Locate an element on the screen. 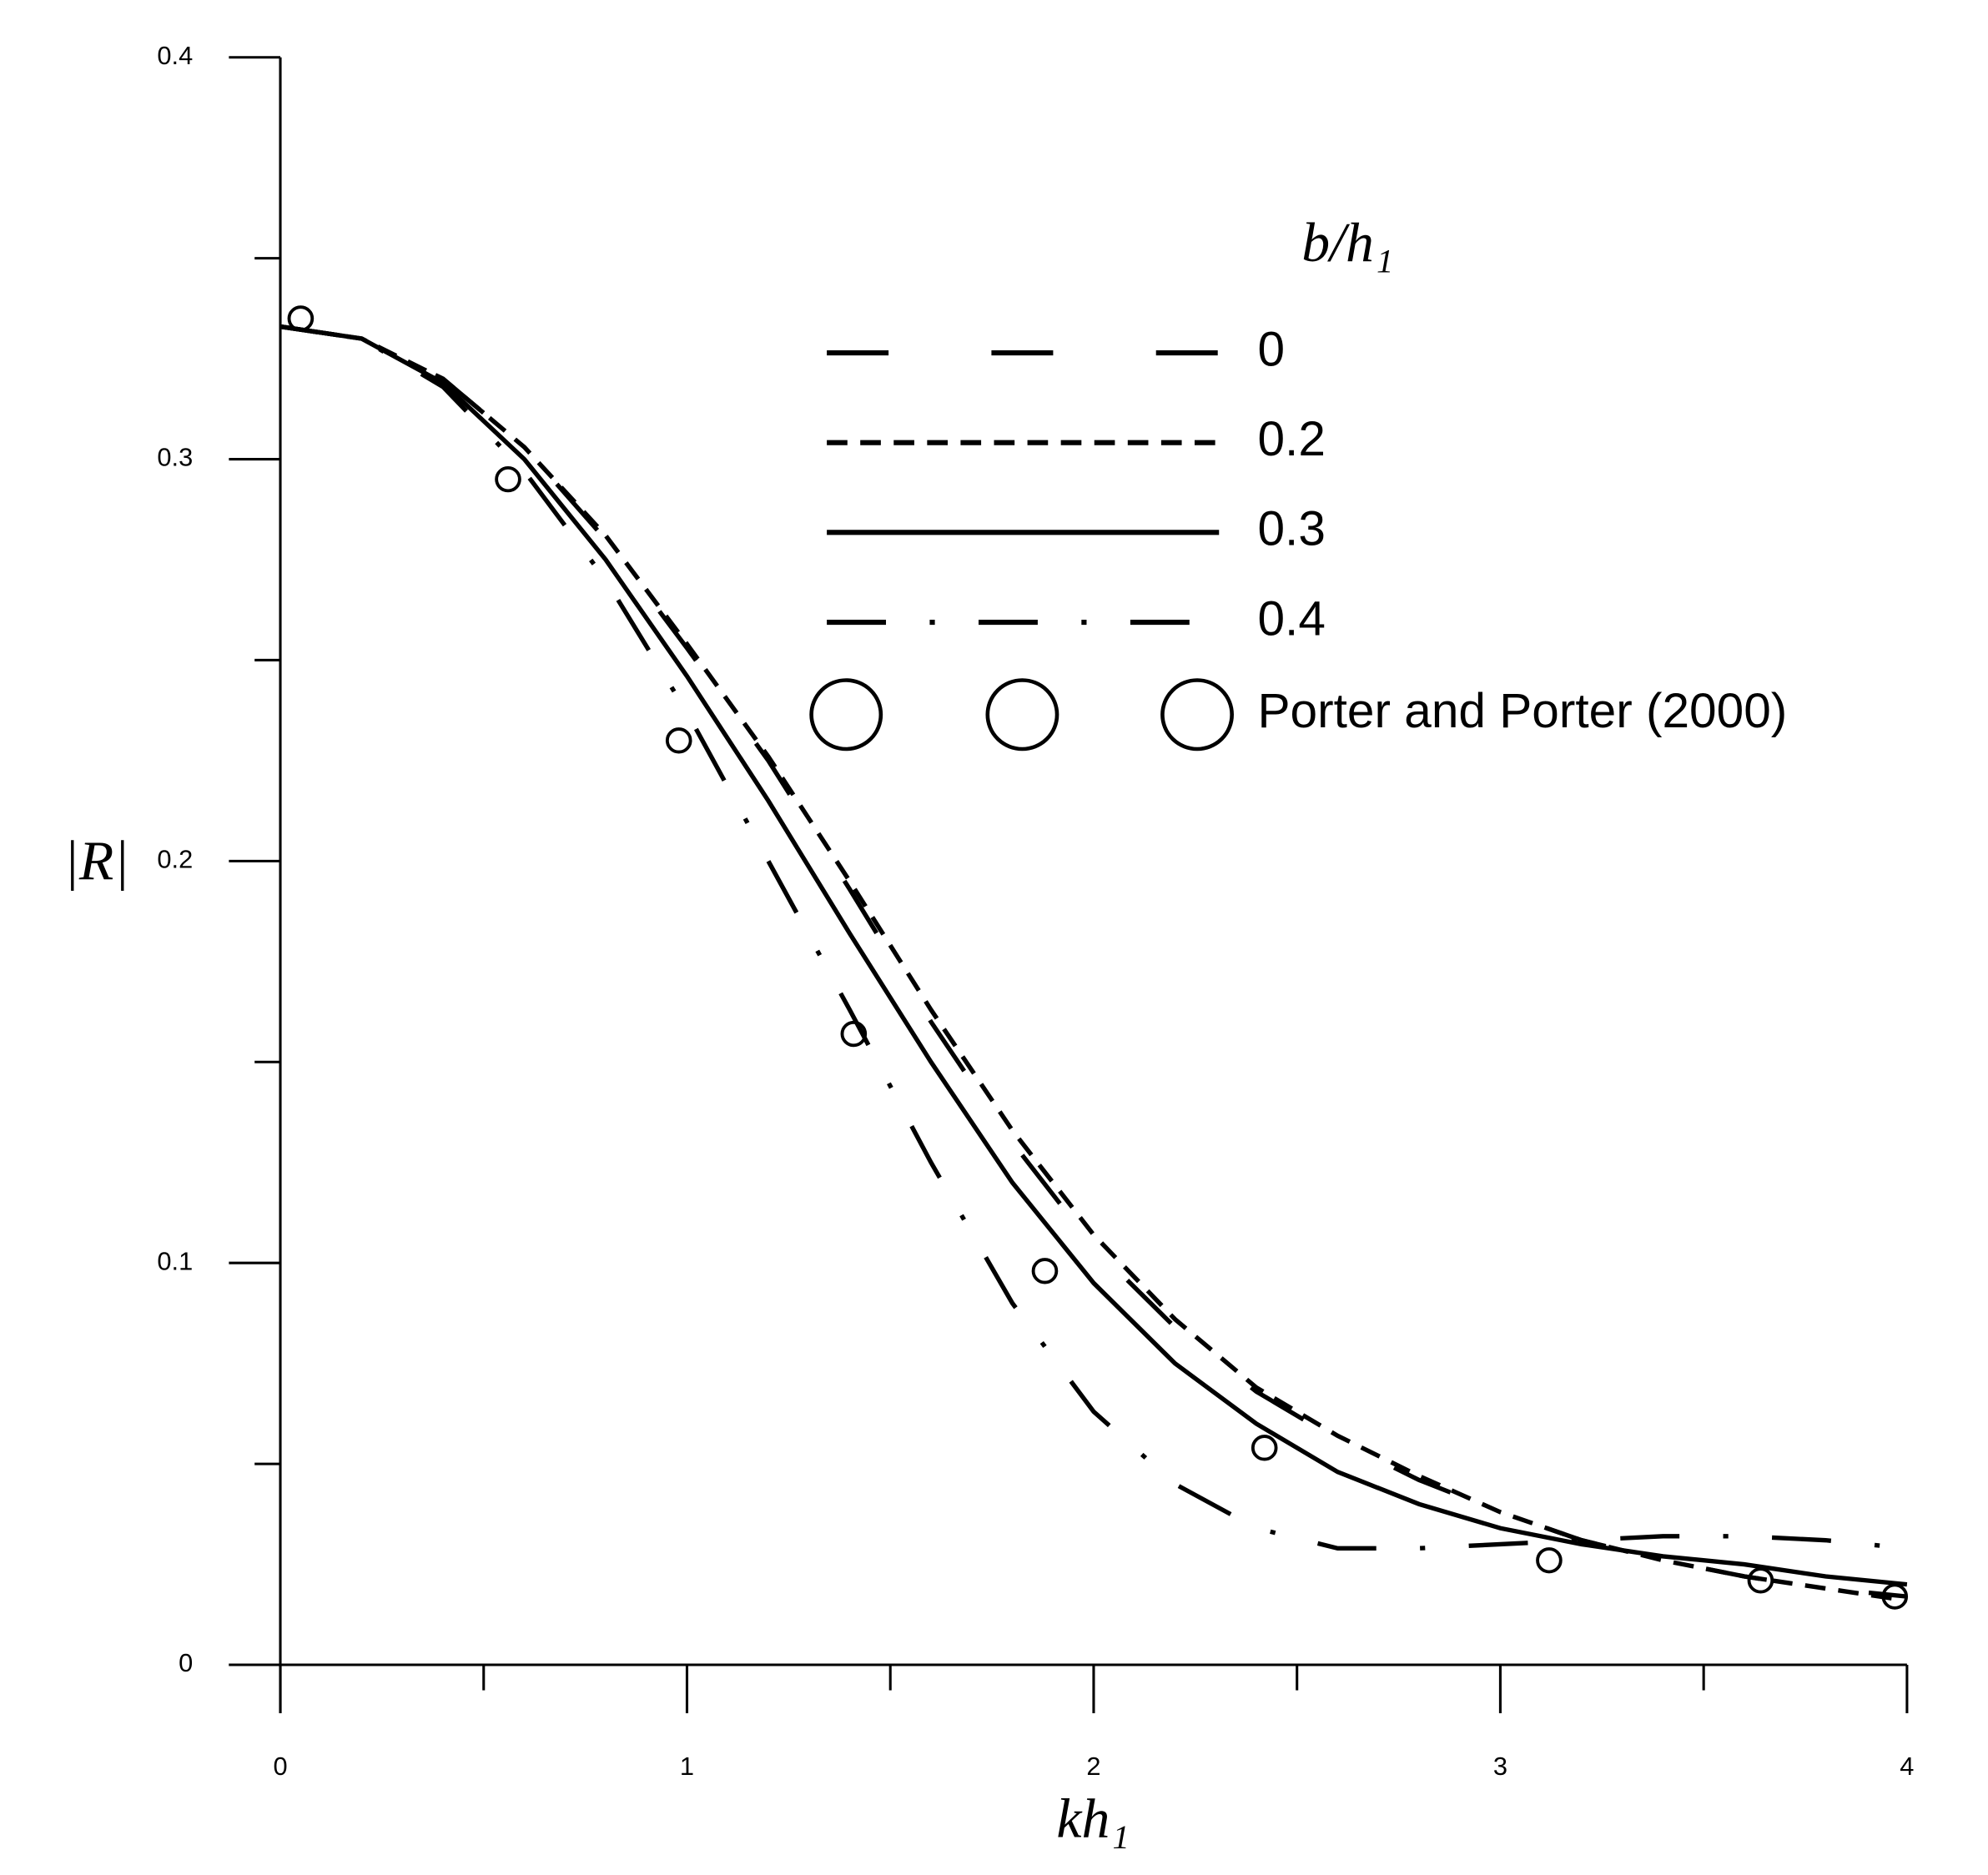  legend-label: 0.3 is located at coordinates (1291, 529).